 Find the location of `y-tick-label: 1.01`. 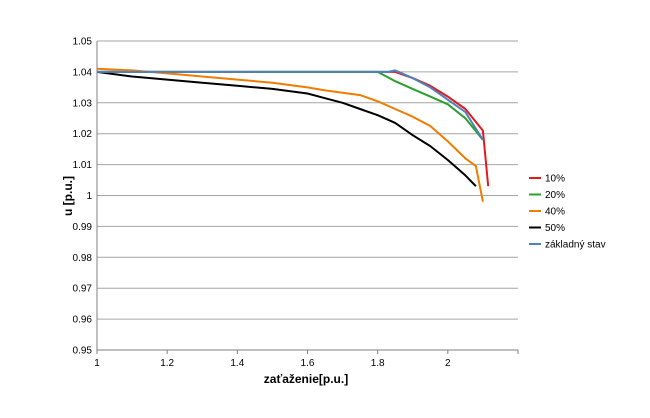

y-tick-label: 1.01 is located at coordinates (83, 165).